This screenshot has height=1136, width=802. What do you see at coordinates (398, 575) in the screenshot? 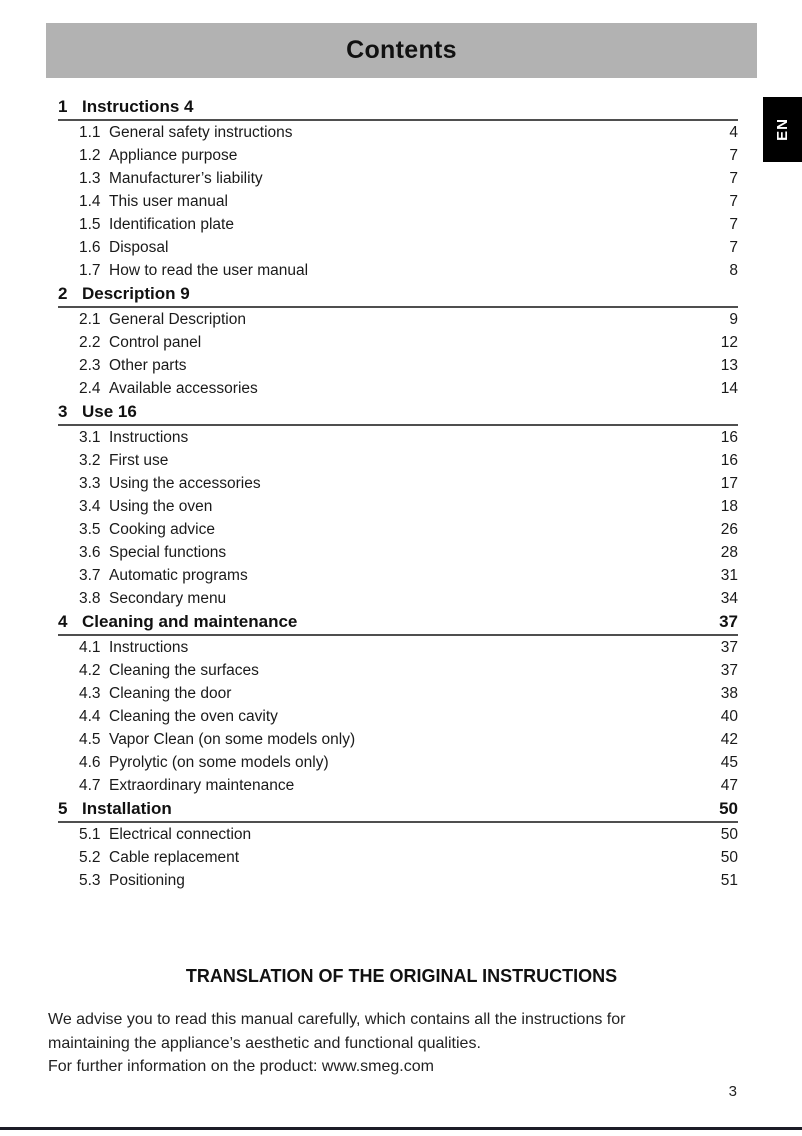
I see `toc-entry: 3.7 Automatic programs 31` at bounding box center [398, 575].